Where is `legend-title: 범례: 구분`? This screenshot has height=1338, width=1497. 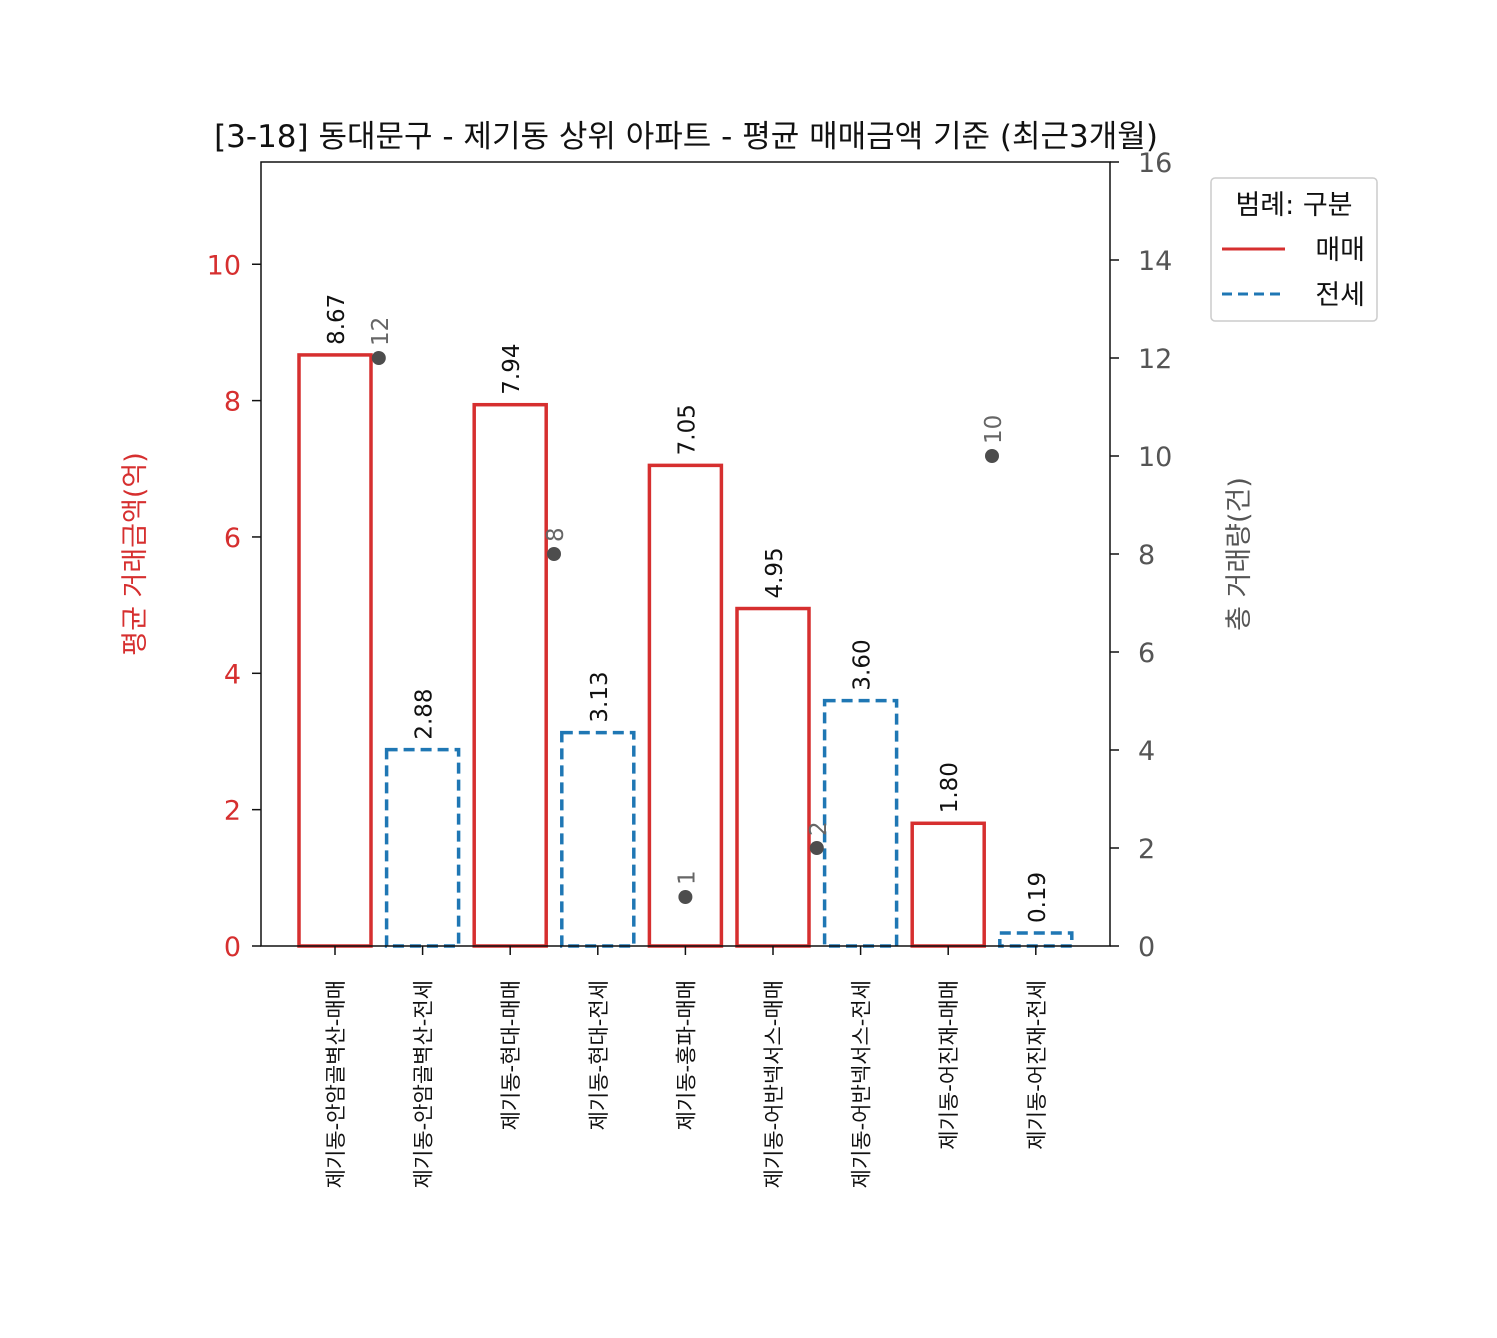
legend-title: 범례: 구분 is located at coordinates (1293, 205).